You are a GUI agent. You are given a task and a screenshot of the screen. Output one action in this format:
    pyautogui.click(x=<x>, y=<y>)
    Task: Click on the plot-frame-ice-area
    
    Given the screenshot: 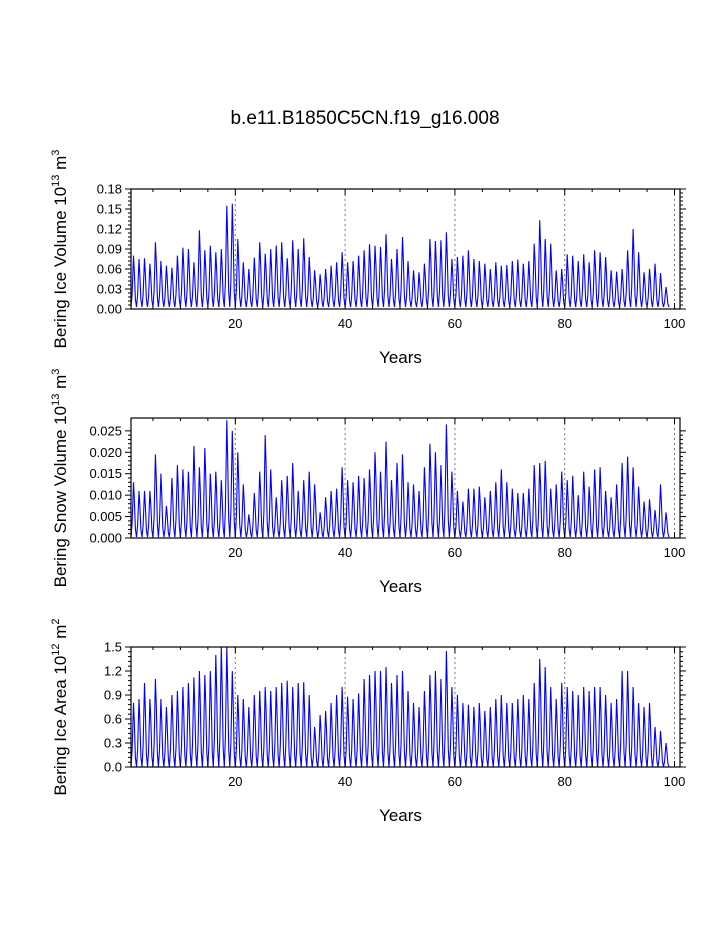 What is the action you would take?
    pyautogui.click(x=405, y=707)
    